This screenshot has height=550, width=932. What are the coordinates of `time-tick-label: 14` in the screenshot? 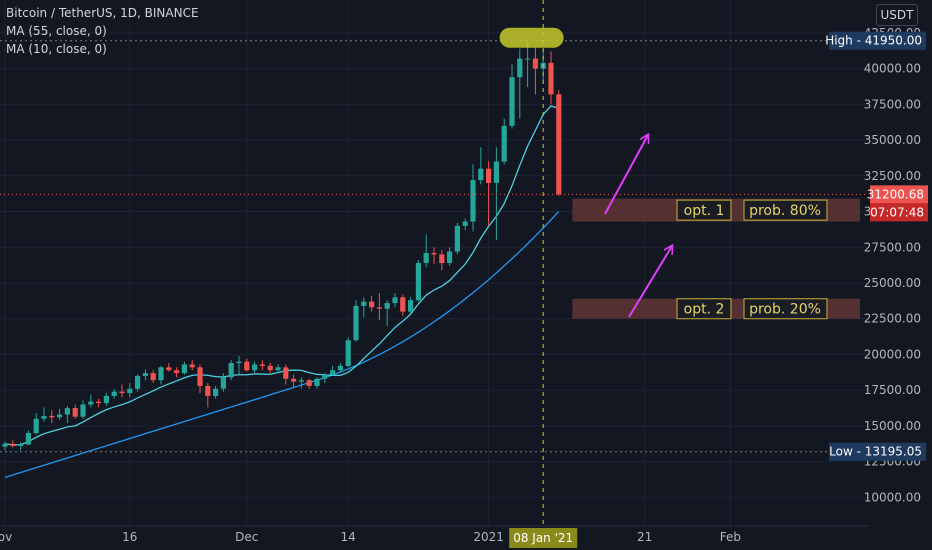 It's located at (348, 537).